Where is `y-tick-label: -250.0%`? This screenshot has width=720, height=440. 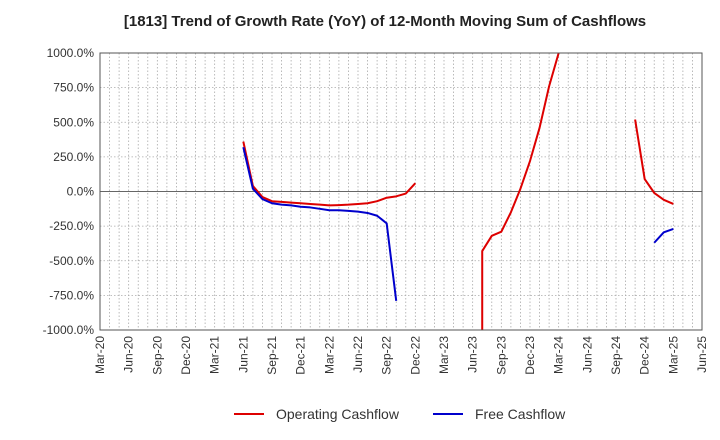 y-tick-label: -250.0% is located at coordinates (71, 226).